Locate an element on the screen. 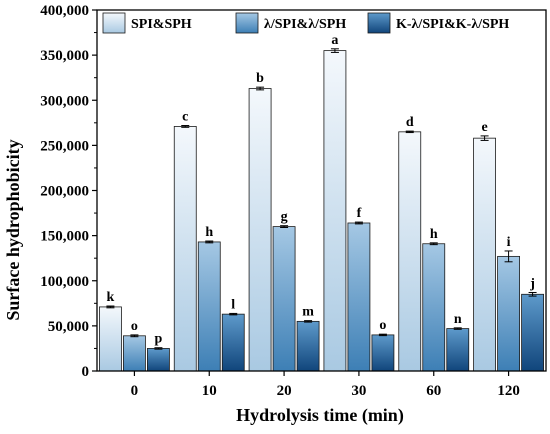 The height and width of the screenshot is (434, 550). significance-letter: k is located at coordinates (111, 297).